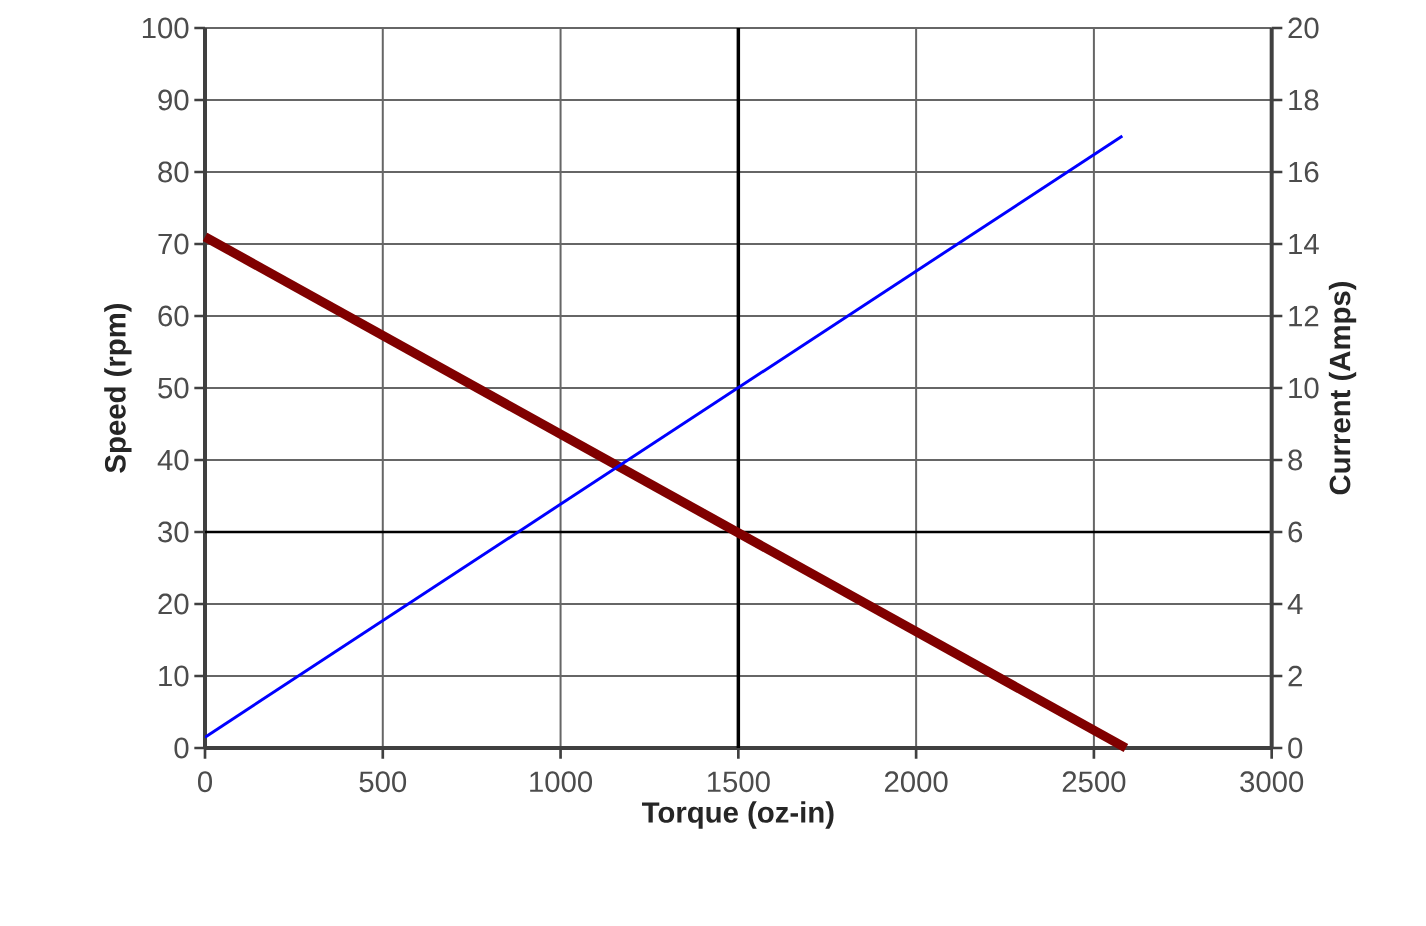  Describe the element at coordinates (738, 782) in the screenshot. I see `x-tick-label: 1500` at that location.